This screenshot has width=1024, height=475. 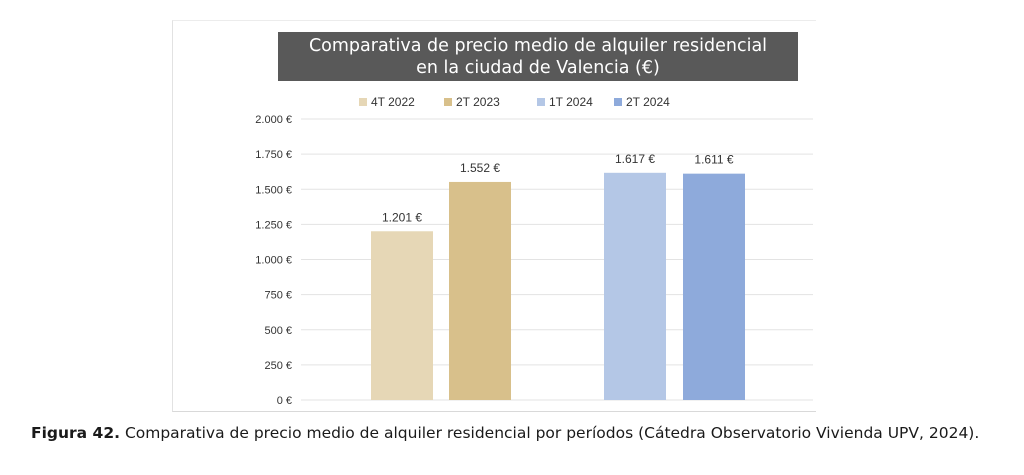 What do you see at coordinates (278, 366) in the screenshot?
I see `y-tick-label: 250 €` at bounding box center [278, 366].